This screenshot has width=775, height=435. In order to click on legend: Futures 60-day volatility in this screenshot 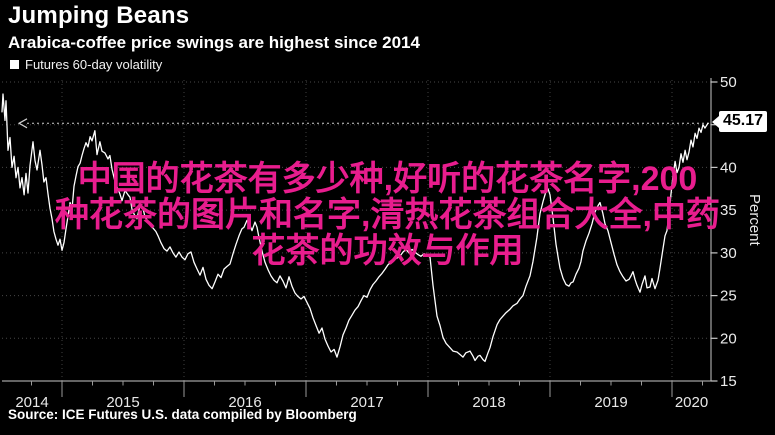, I will do `click(86, 64)`.